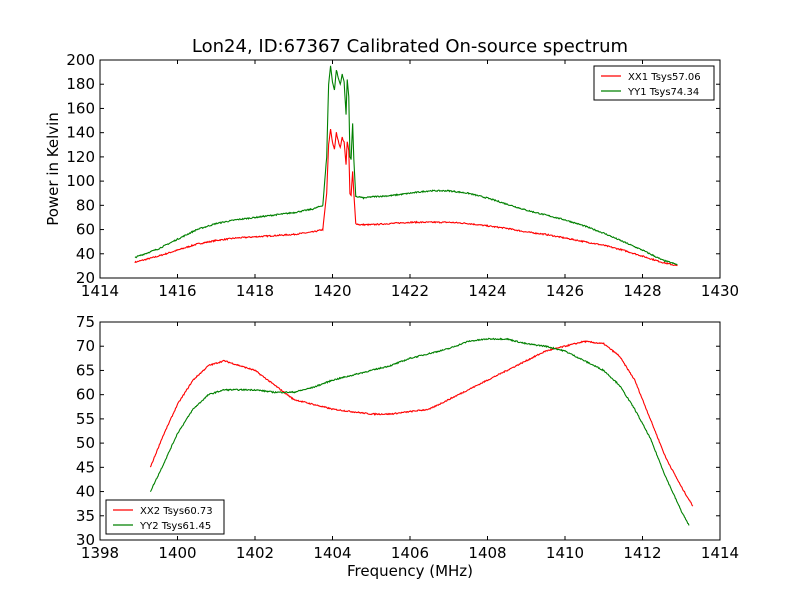 Image resolution: width=800 pixels, height=600 pixels. Describe the element at coordinates (642, 553) in the screenshot. I see `bottom-x-tick-label: 1412` at that location.